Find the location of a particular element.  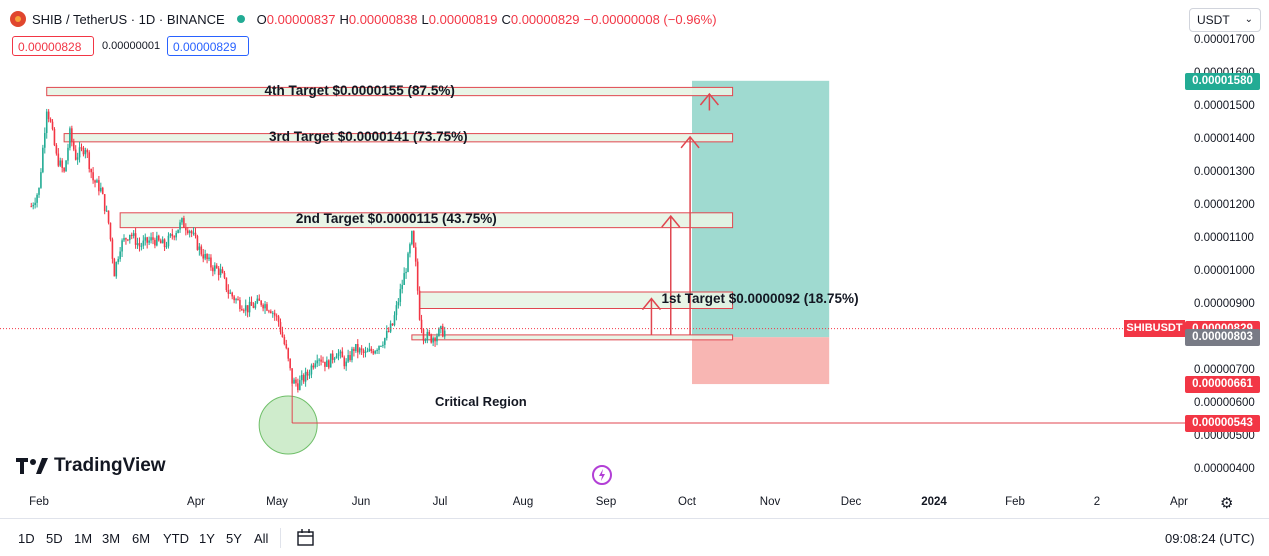

replay-icon is located at coordinates (602, 475).